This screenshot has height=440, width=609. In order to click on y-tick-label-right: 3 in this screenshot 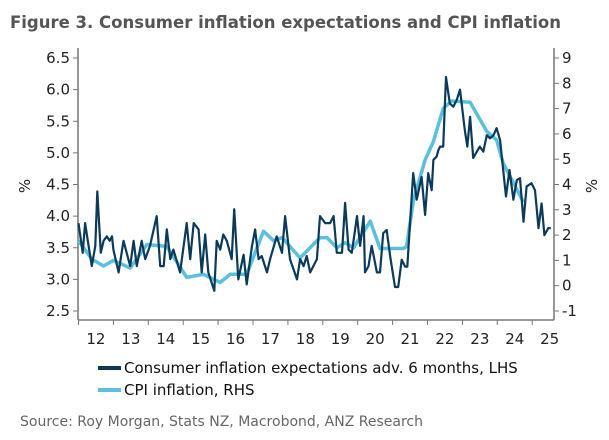, I will do `click(567, 210)`.